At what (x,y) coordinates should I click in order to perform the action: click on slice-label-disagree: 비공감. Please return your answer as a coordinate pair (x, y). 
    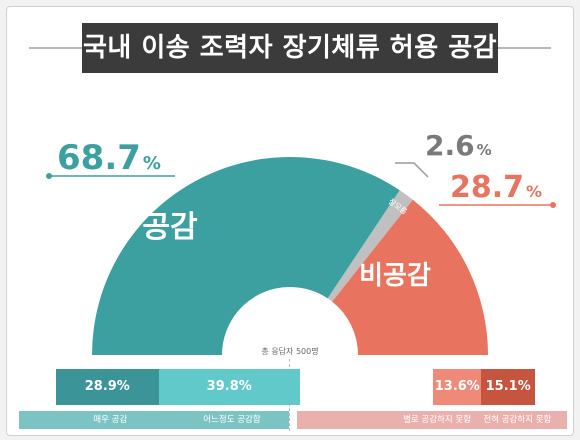
    Looking at the image, I should click on (395, 276).